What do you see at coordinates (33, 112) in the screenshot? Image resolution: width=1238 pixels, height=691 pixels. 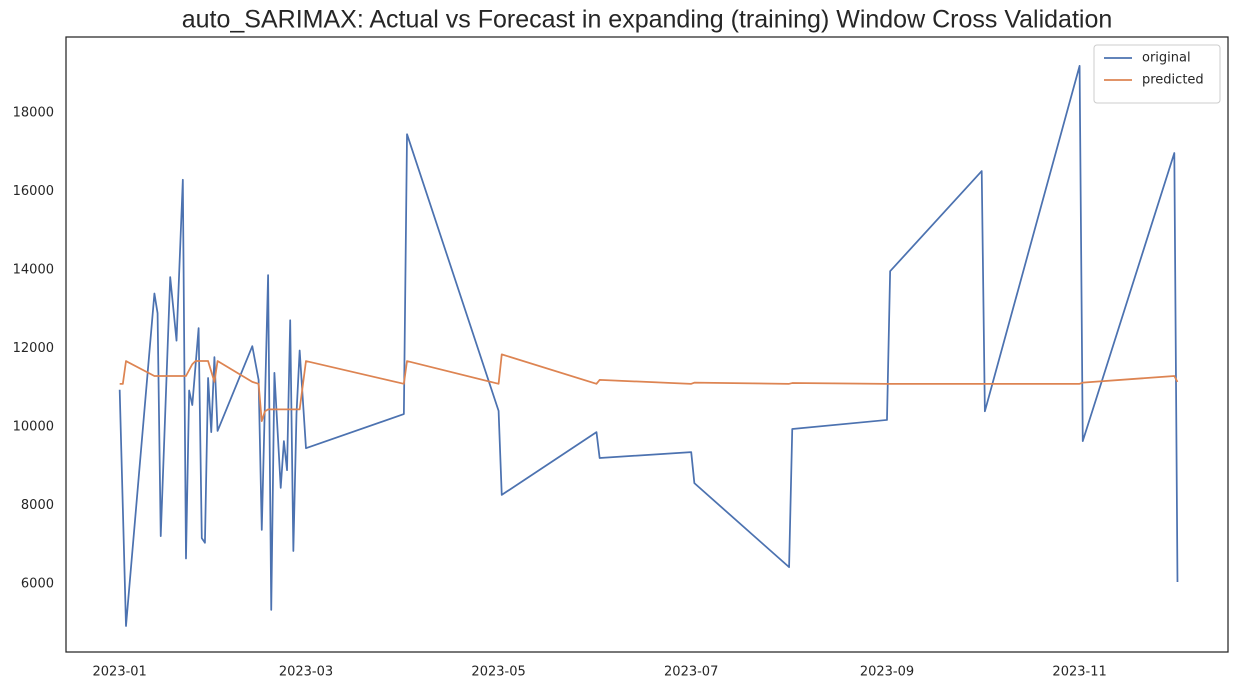 I see `y-tick-label: 18000` at bounding box center [33, 112].